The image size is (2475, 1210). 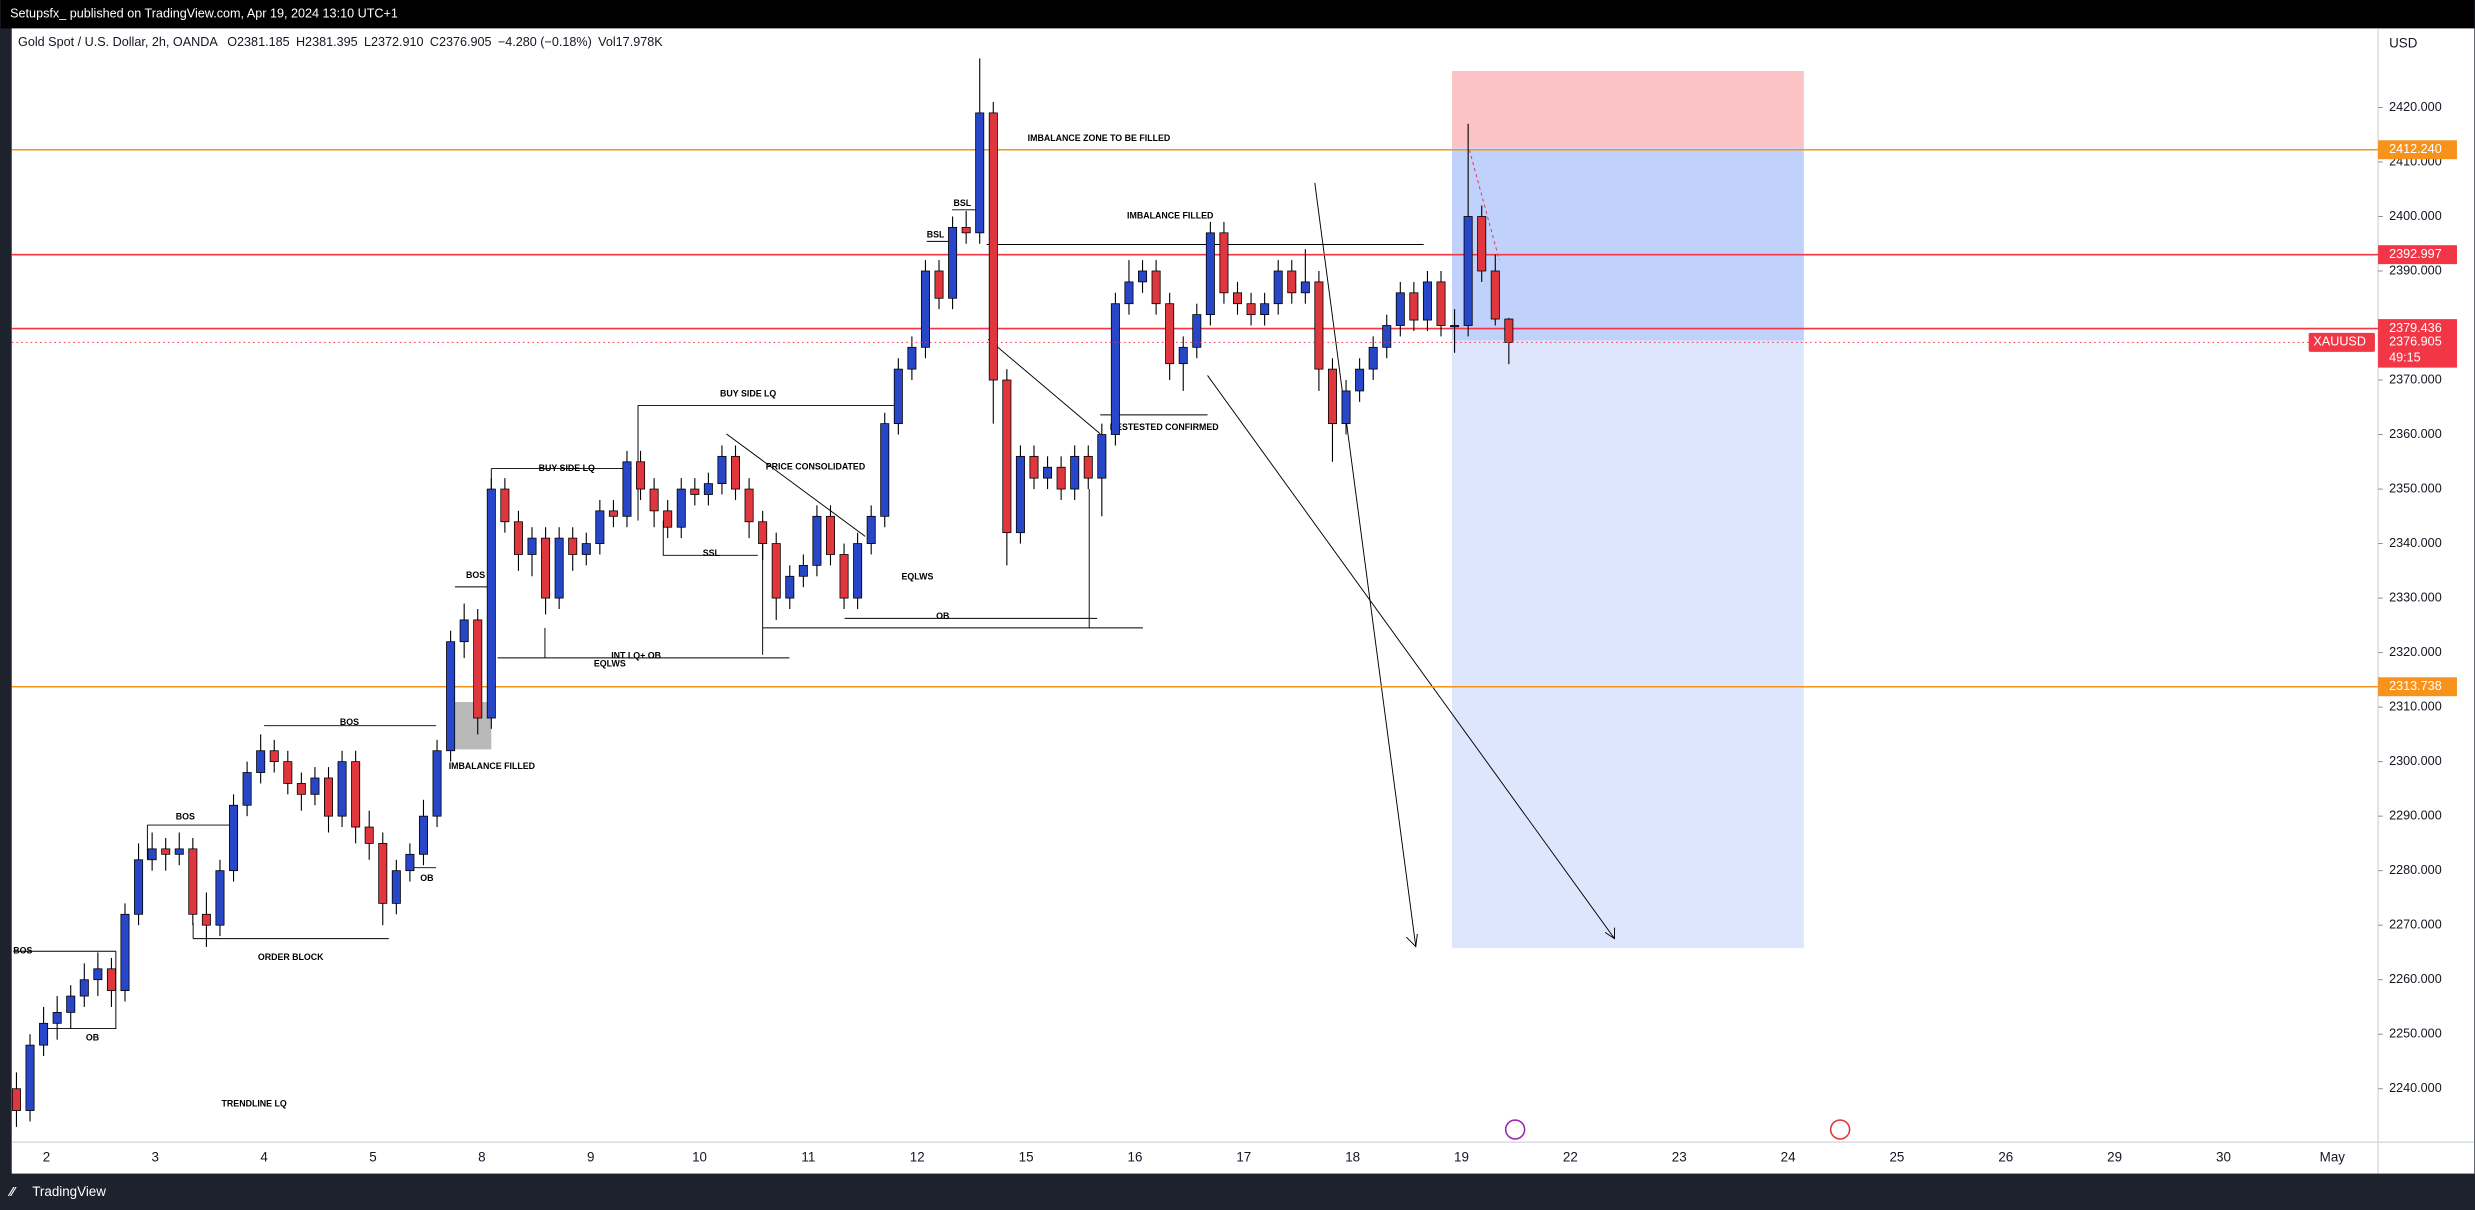 I want to click on symbol-label: XAUUSD, so click(x=2339, y=342).